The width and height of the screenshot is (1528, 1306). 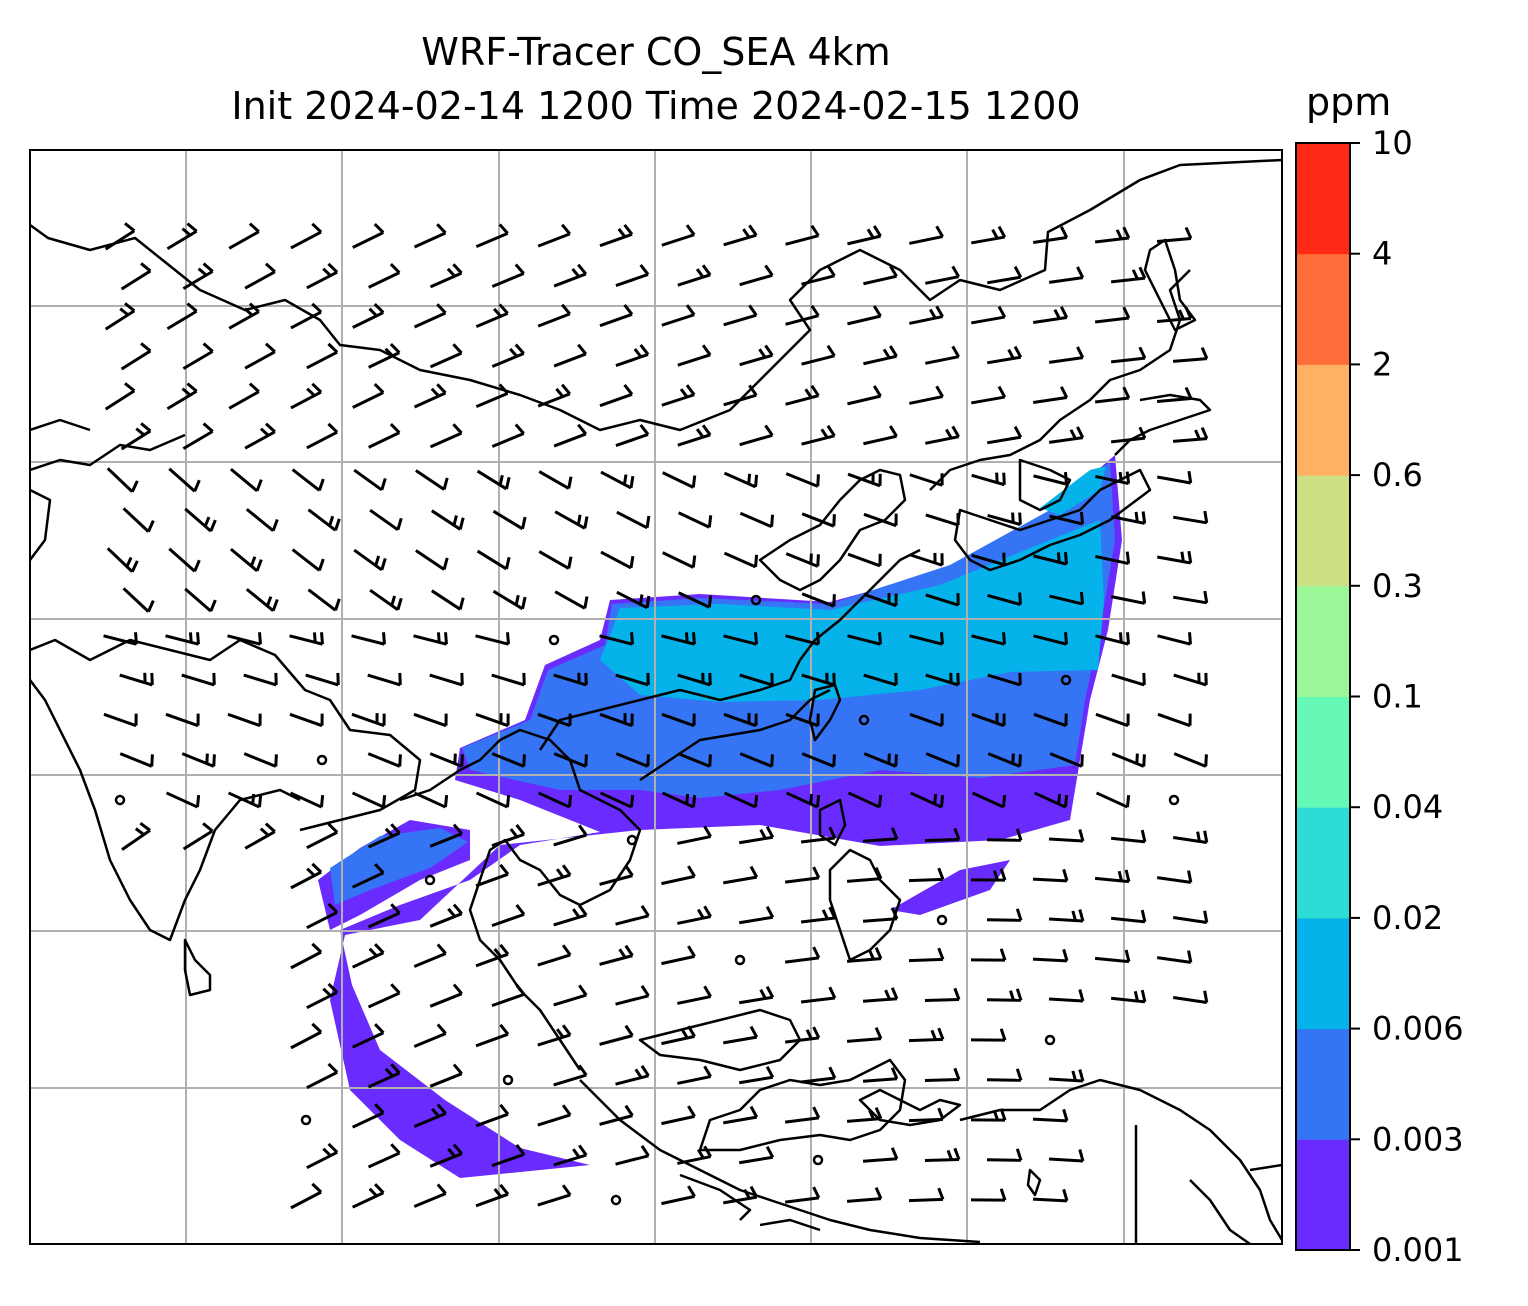 What do you see at coordinates (1418, 1029) in the screenshot?
I see `colorbar-tick-label: 0.006` at bounding box center [1418, 1029].